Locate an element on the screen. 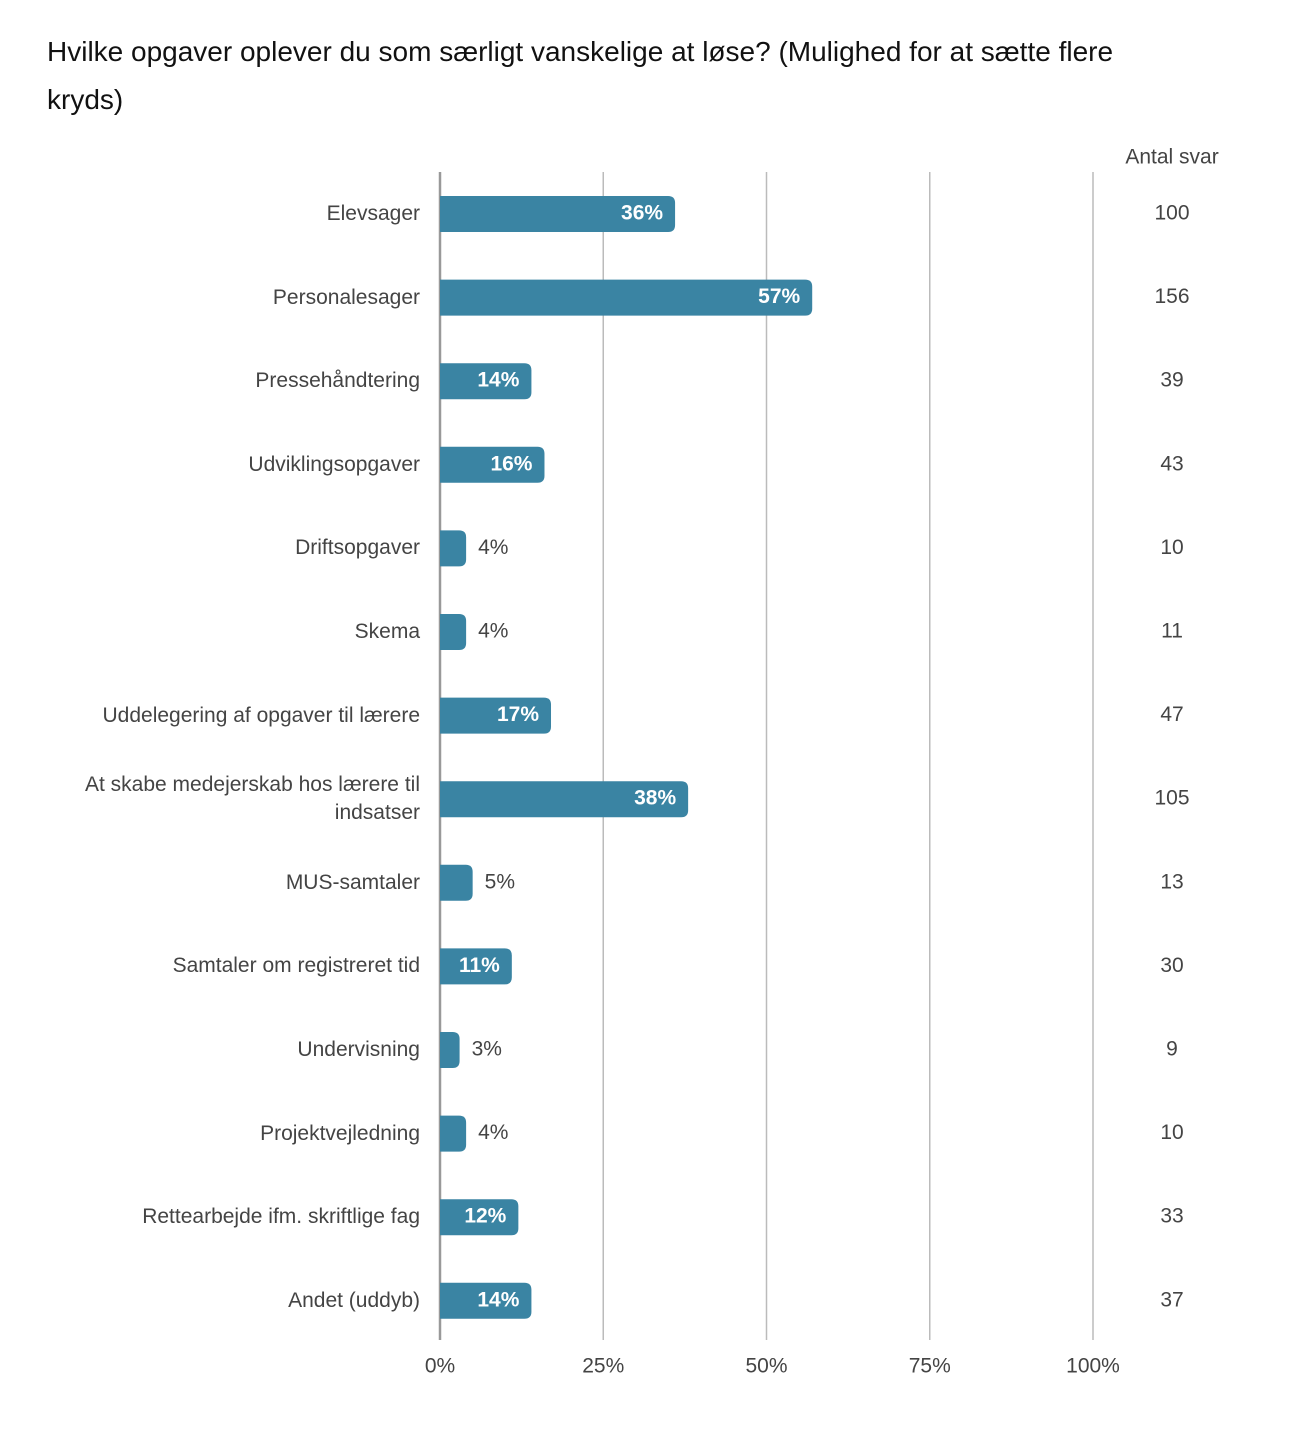  x-tick-label: 100% is located at coordinates (1093, 1366).